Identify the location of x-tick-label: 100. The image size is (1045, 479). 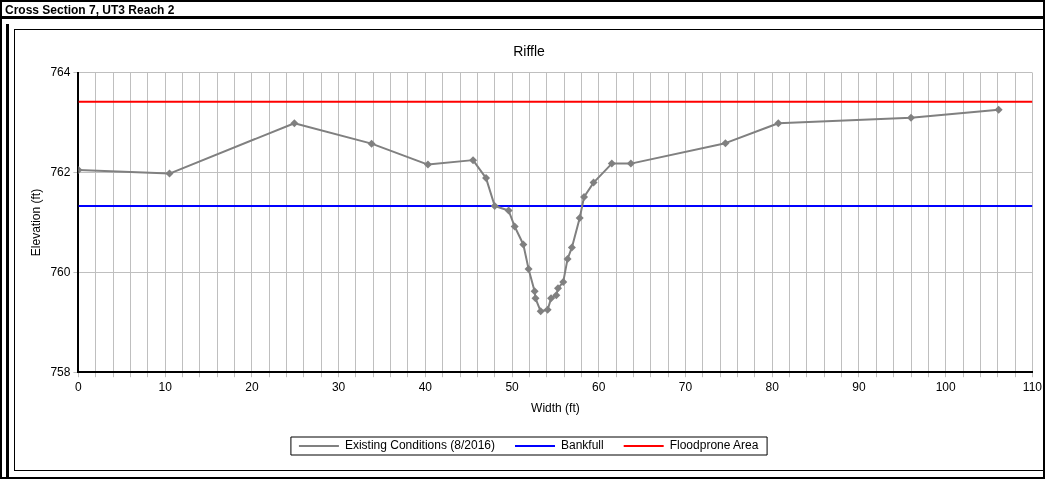
(946, 386).